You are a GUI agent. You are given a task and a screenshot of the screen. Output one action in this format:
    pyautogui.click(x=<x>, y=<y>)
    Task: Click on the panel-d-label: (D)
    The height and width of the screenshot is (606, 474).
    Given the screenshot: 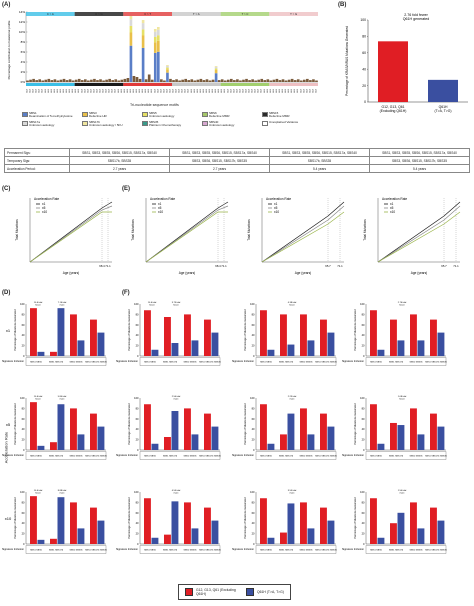 What is the action you would take?
    pyautogui.click(x=6, y=293)
    